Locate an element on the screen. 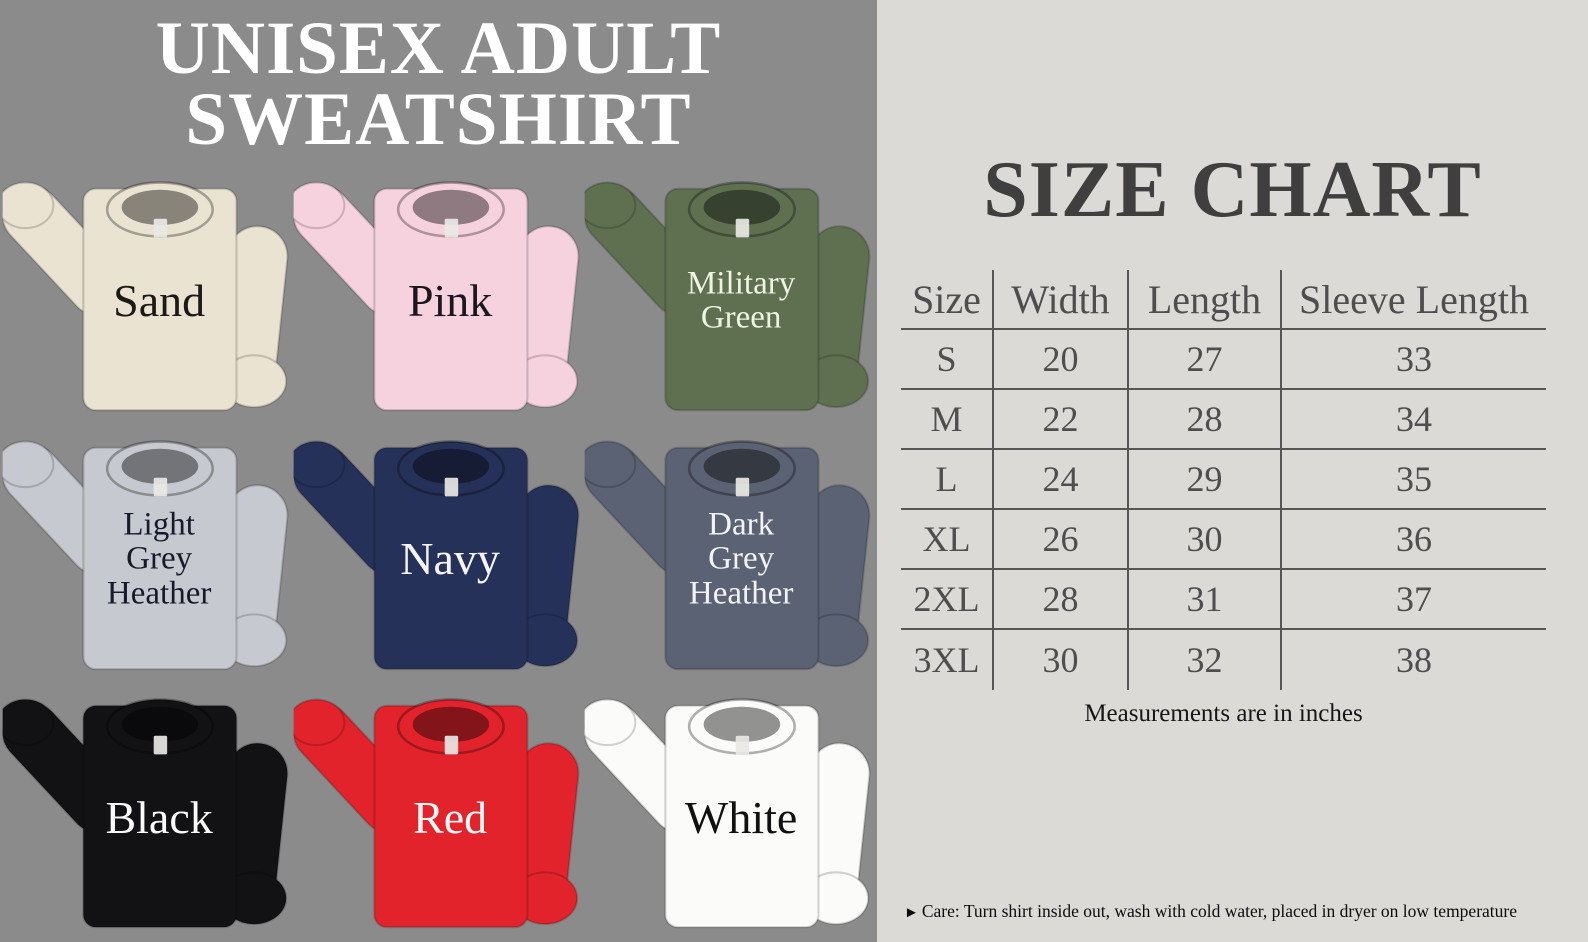  width-cell: 22 is located at coordinates (1061, 420).